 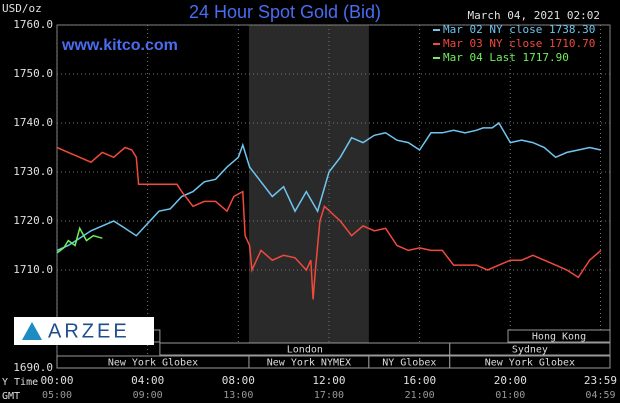 What do you see at coordinates (56, 380) in the screenshot?
I see `x-tick-label: 00:00` at bounding box center [56, 380].